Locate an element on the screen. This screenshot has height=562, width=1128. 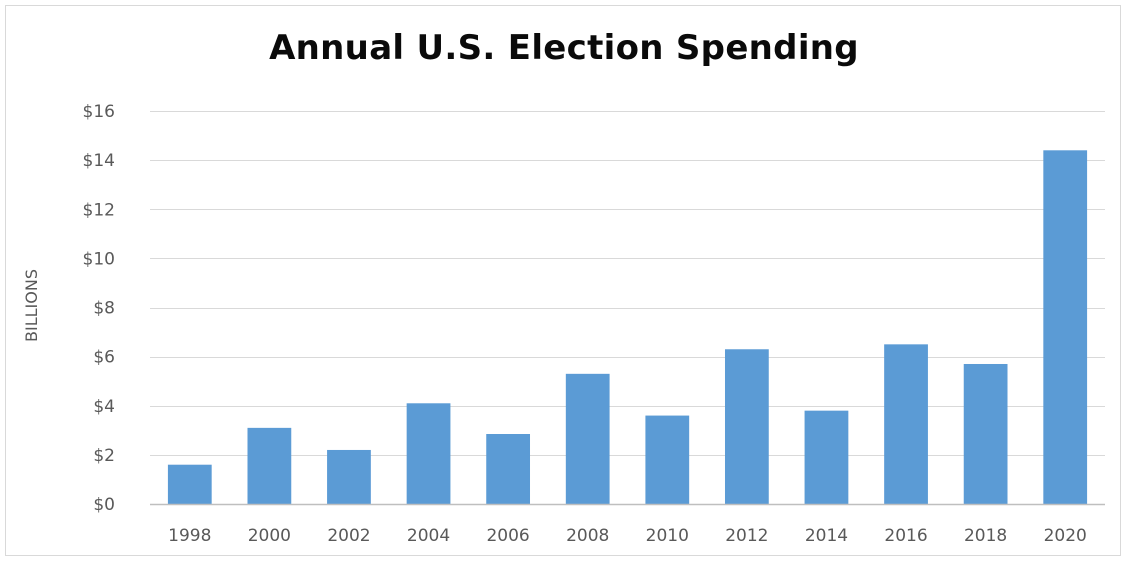
x-tick-label: 2014 is located at coordinates (826, 536).